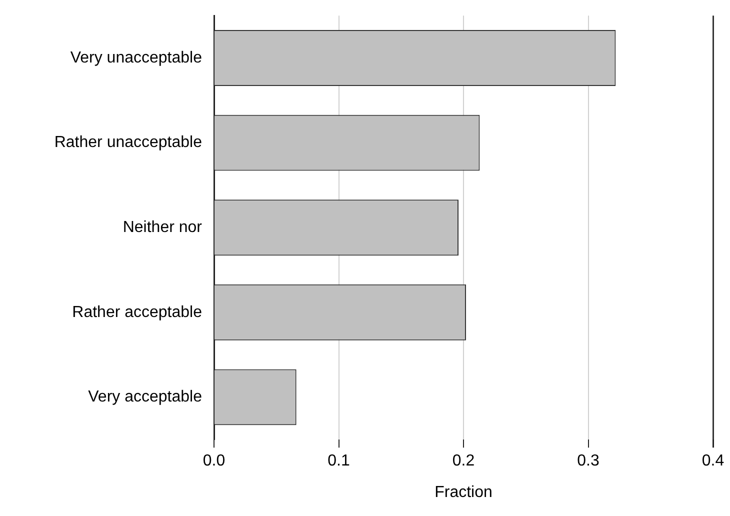  What do you see at coordinates (463, 461) in the screenshot?
I see `x-tick-label: 0.2` at bounding box center [463, 461].